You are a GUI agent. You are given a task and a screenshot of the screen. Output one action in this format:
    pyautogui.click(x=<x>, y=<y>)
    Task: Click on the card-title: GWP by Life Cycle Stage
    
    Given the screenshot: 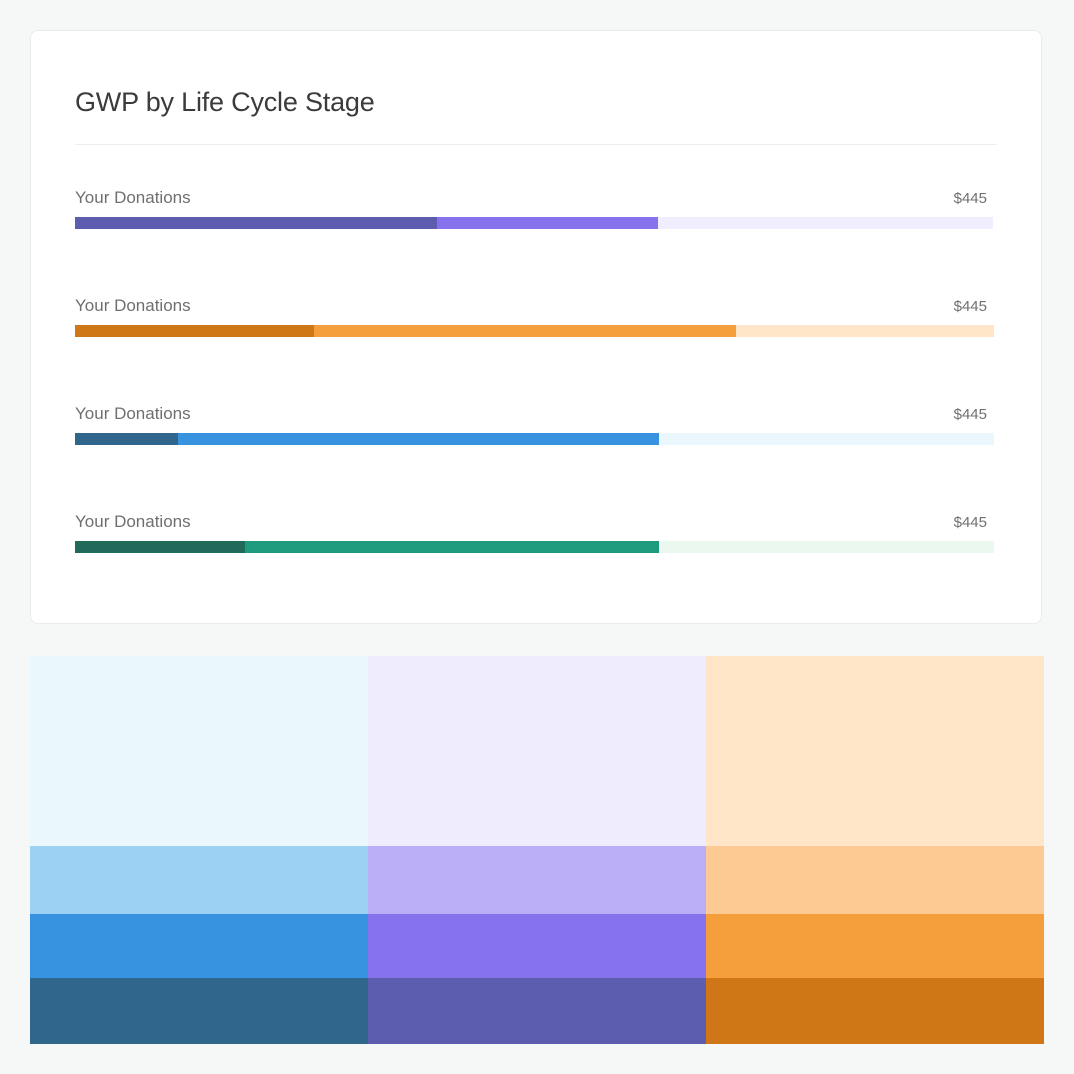 What is the action you would take?
    pyautogui.click(x=225, y=102)
    